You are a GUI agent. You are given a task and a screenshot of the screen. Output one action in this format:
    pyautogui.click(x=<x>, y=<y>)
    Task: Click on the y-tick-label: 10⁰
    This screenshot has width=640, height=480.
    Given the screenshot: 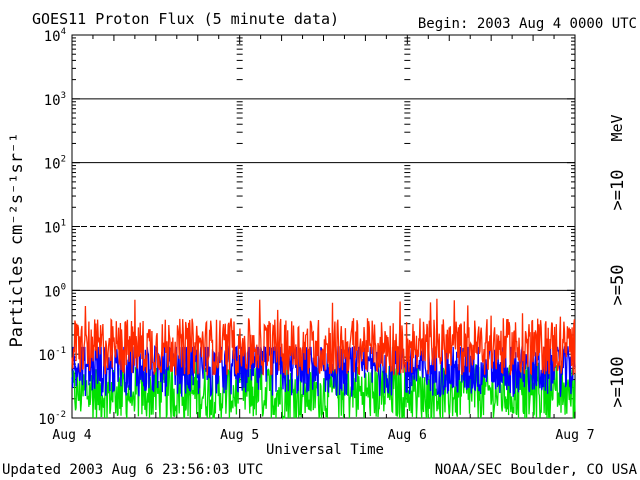 What is the action you would take?
    pyautogui.click(x=55, y=291)
    